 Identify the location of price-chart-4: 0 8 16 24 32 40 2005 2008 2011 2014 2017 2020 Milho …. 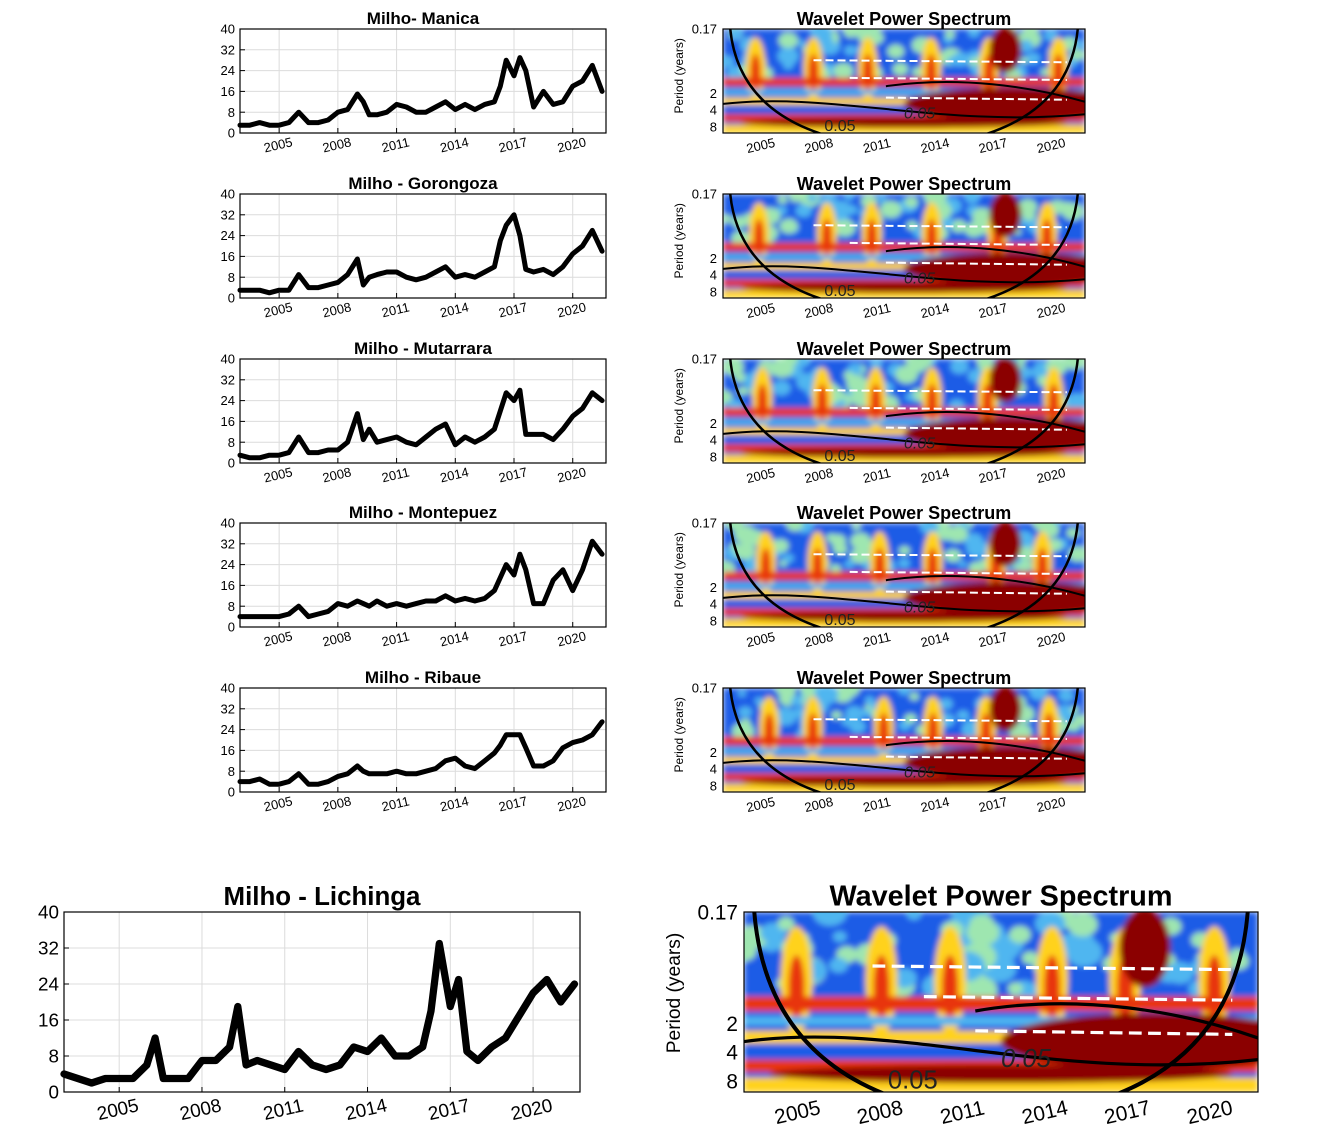
(414, 576).